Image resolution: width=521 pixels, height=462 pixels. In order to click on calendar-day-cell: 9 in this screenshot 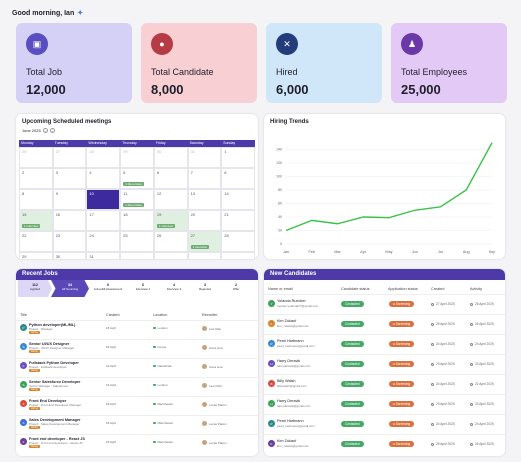, I will do `click(69, 199)`.